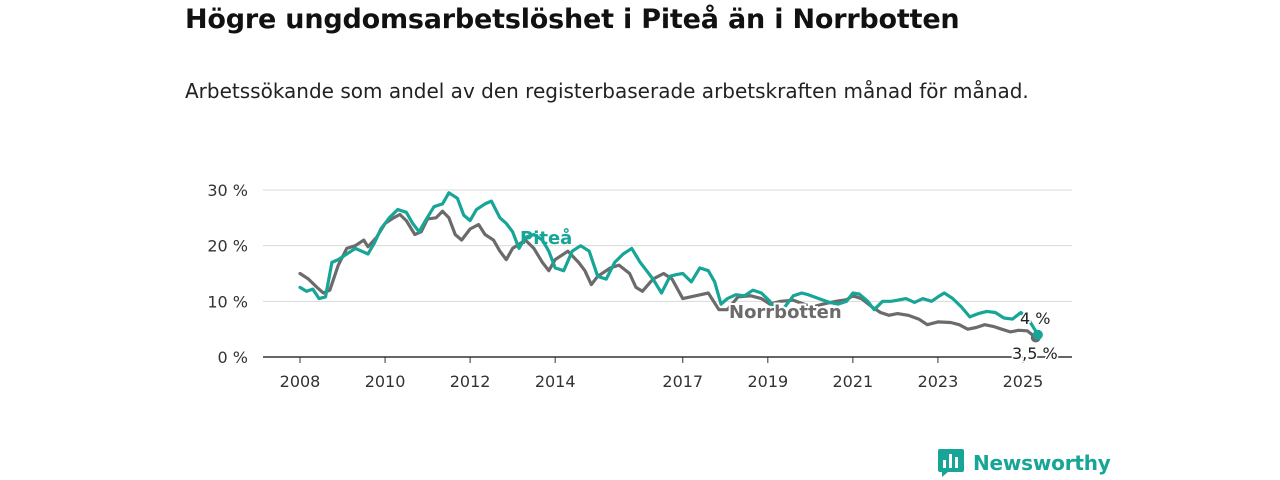  I want to click on x-axis-ticks: 2008 2010 2012 2014 2017 2019 2021 2023 2025, so click(662, 374).